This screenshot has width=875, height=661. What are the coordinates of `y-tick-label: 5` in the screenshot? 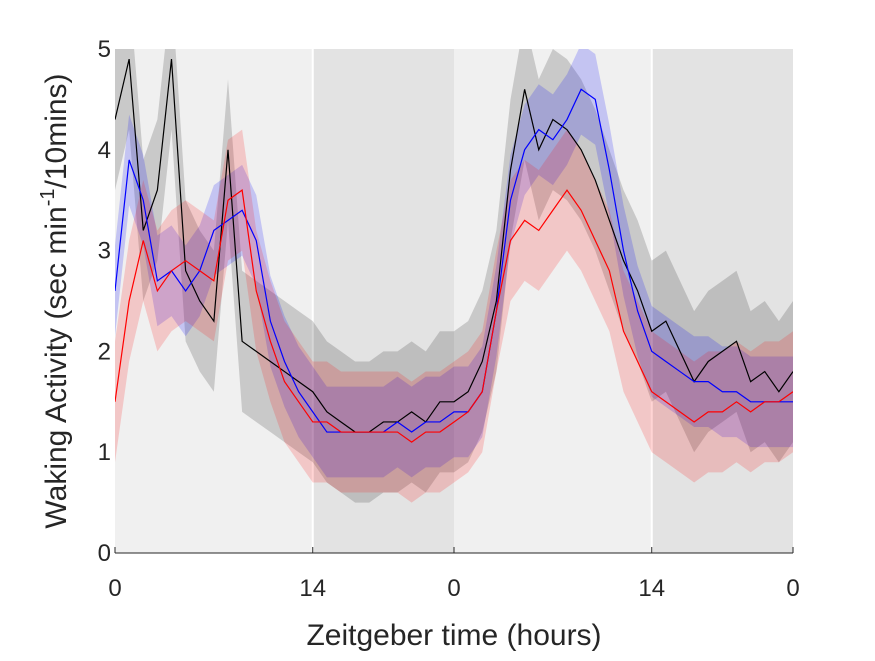 It's located at (104, 49).